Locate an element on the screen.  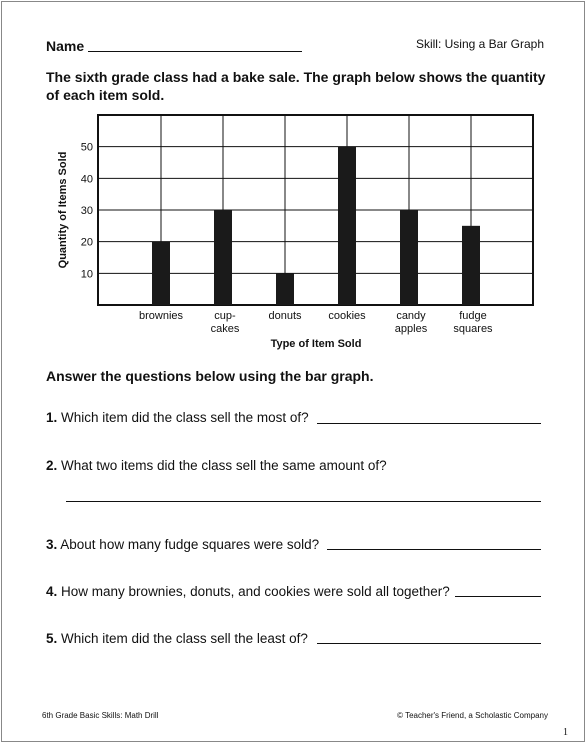
x-tick-label: candy is located at coordinates (411, 316).